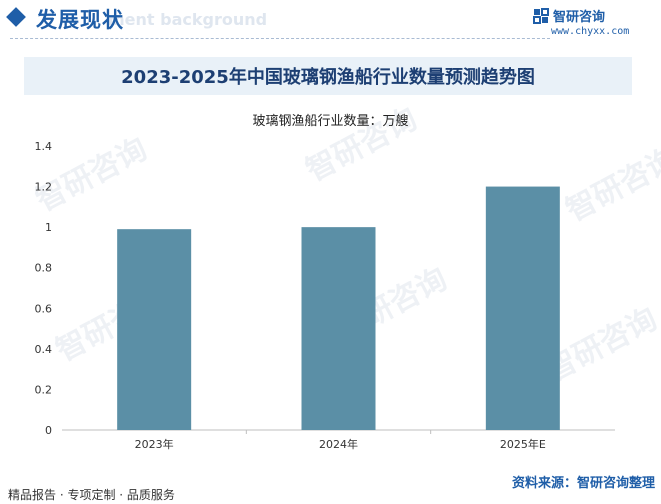 This screenshot has height=504, width=661. What do you see at coordinates (44, 268) in the screenshot?
I see `y-tick-label: 0.8` at bounding box center [44, 268].